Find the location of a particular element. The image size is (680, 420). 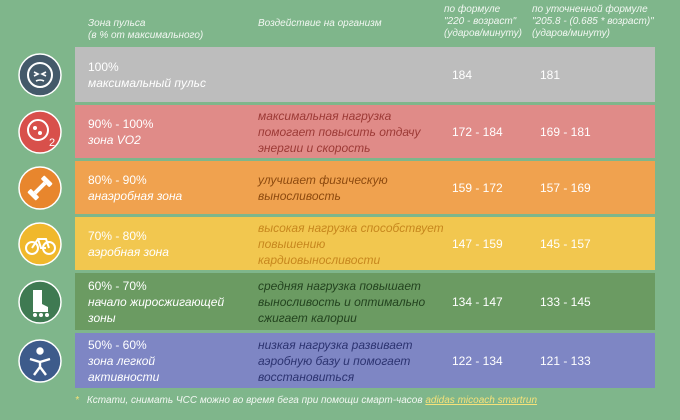

header-cell: Воздействие на организм is located at coordinates (320, 24).